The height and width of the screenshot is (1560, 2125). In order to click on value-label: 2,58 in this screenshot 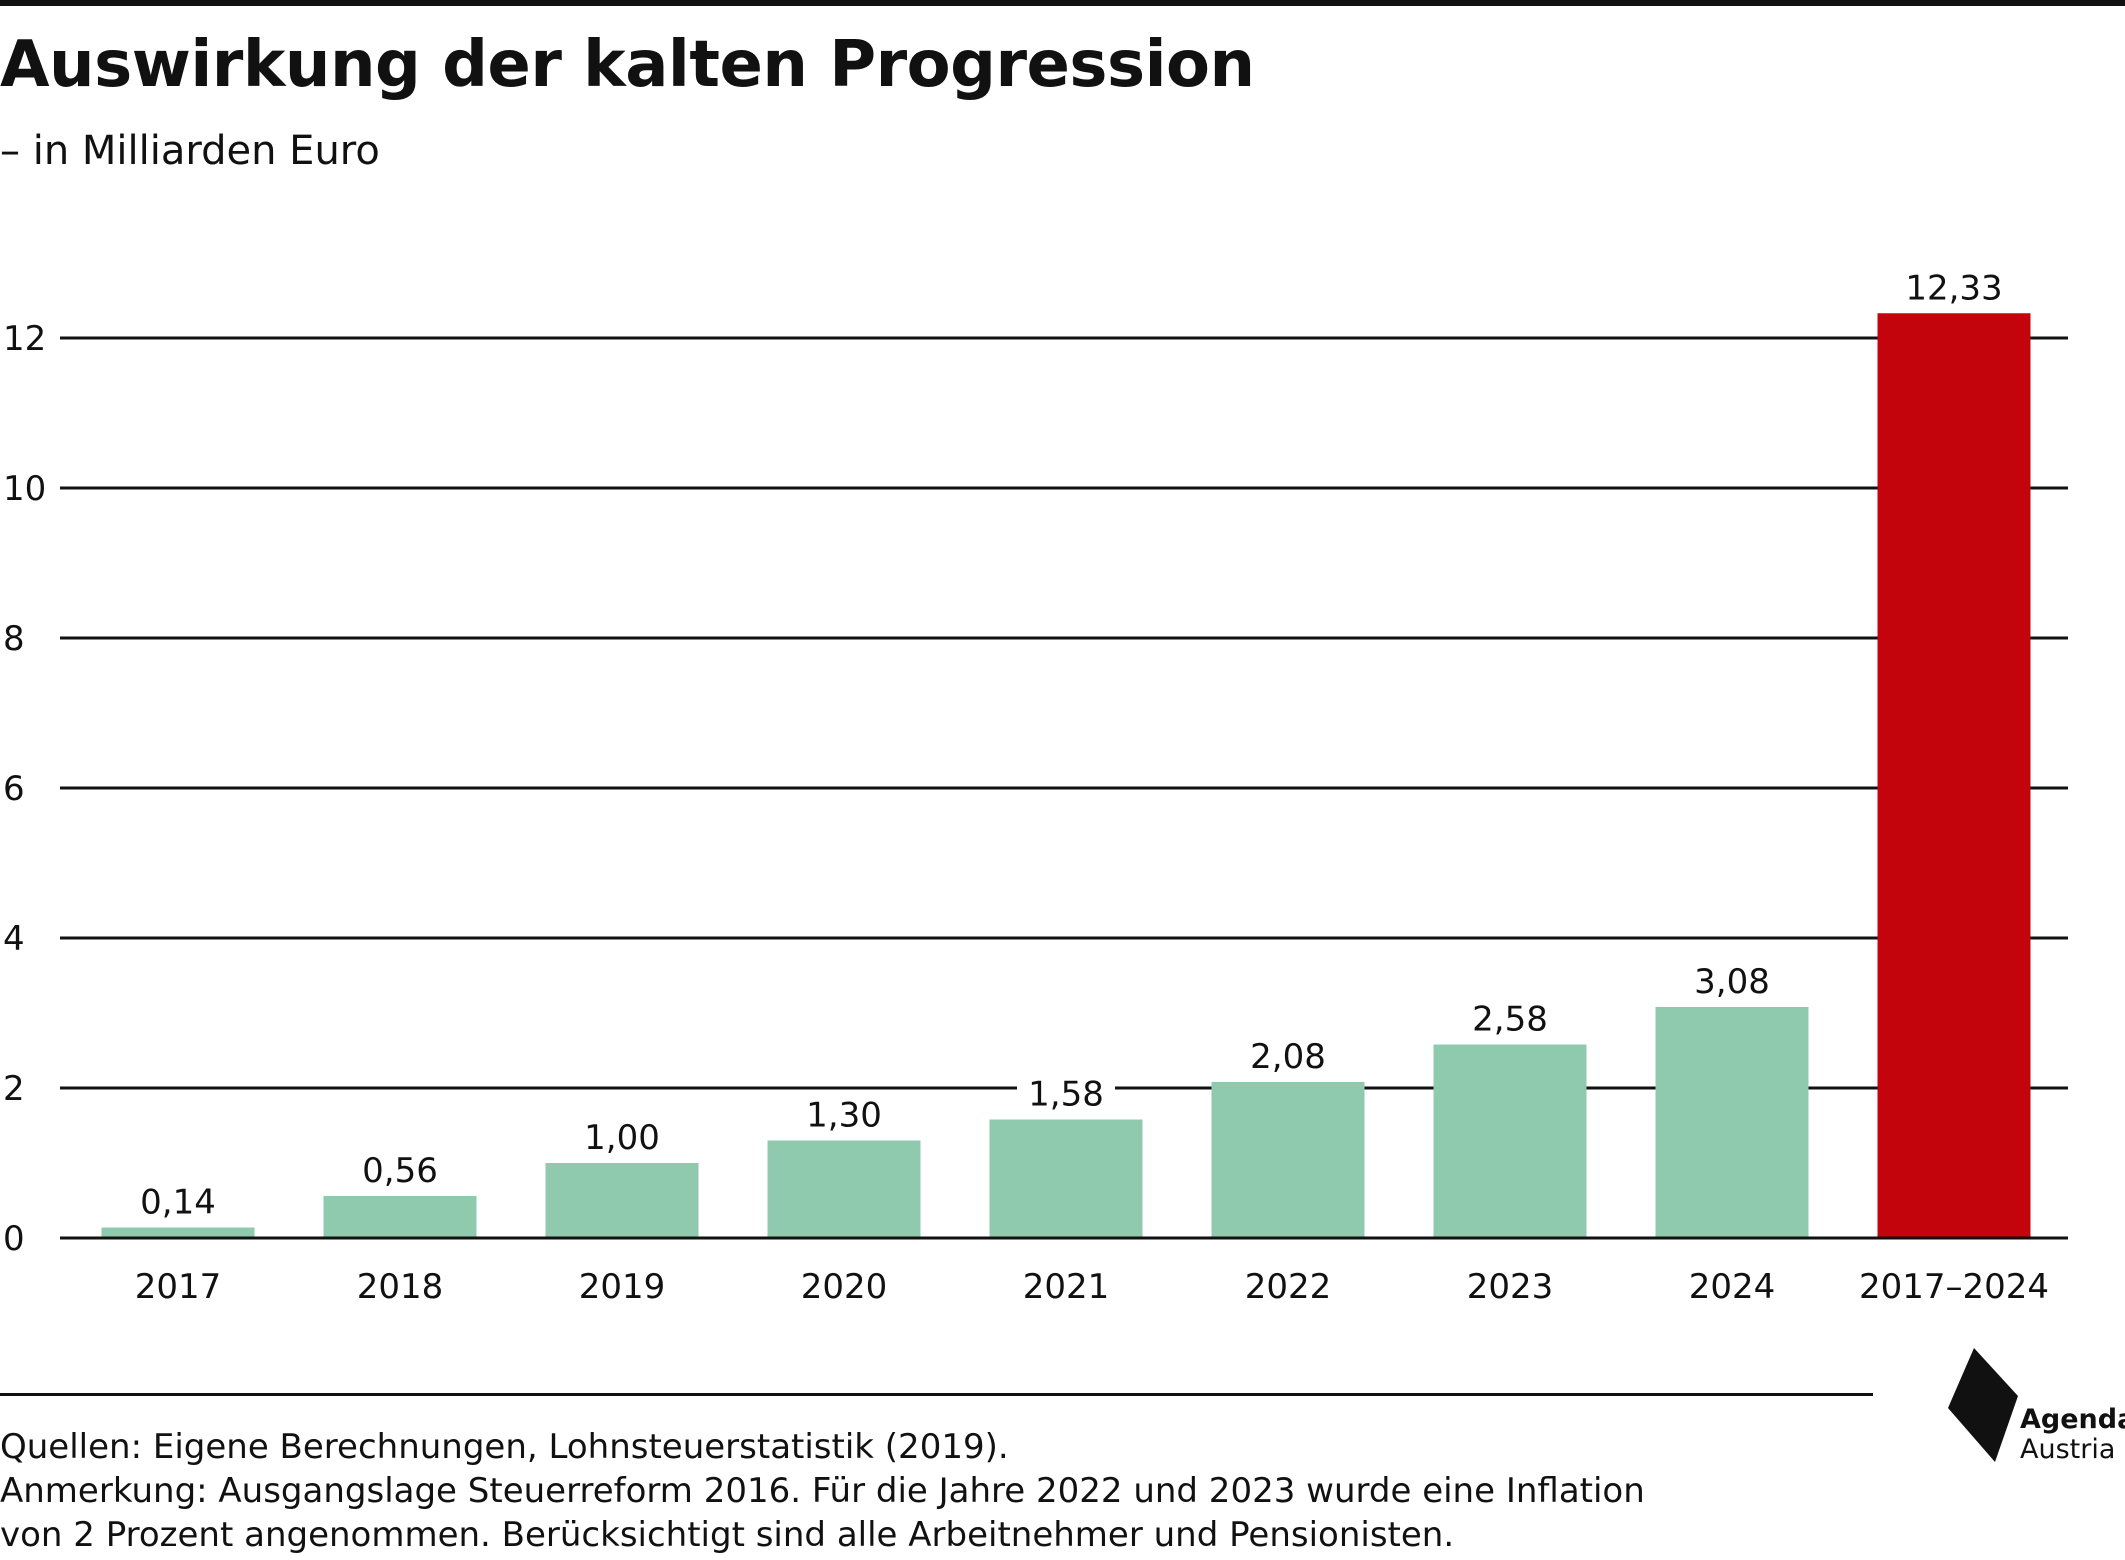, I will do `click(1510, 1020)`.